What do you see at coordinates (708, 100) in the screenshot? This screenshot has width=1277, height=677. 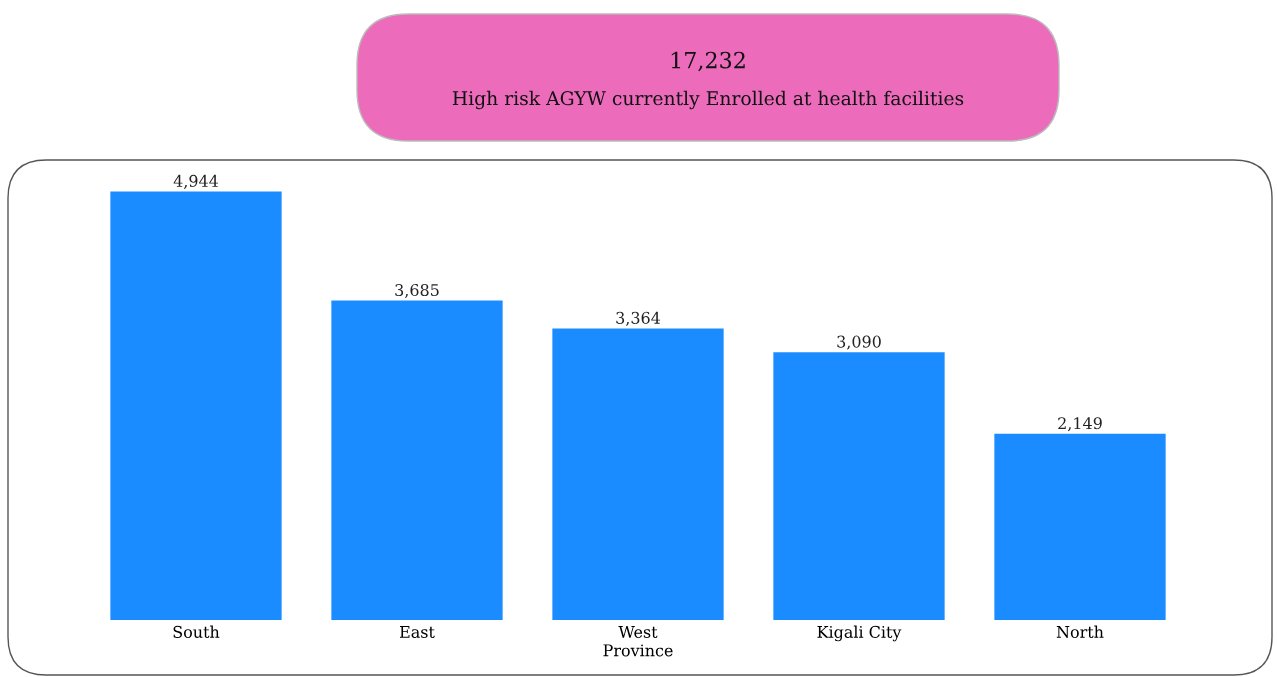 I see `chart-subtitle: High risk AGYW currently Enrolled at health facilities` at bounding box center [708, 100].